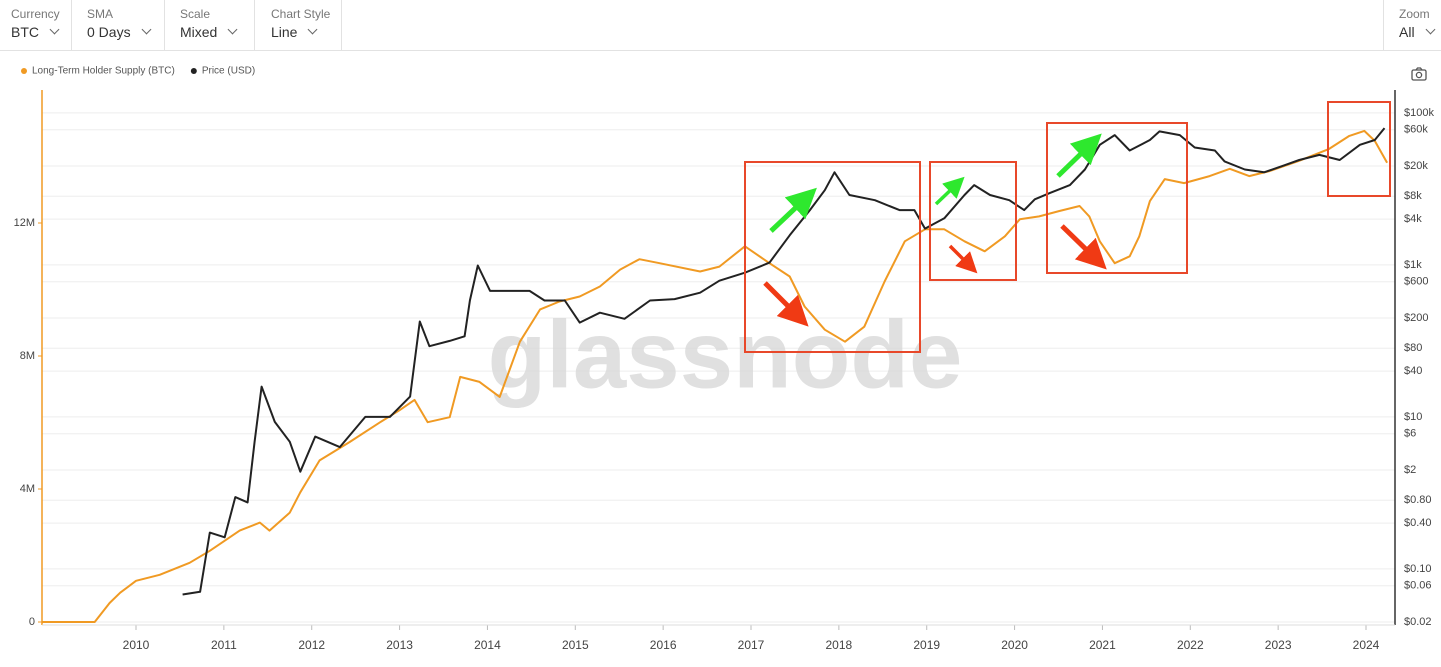 The height and width of the screenshot is (667, 1441). I want to click on x-tick-label: 2021, so click(1102, 645).